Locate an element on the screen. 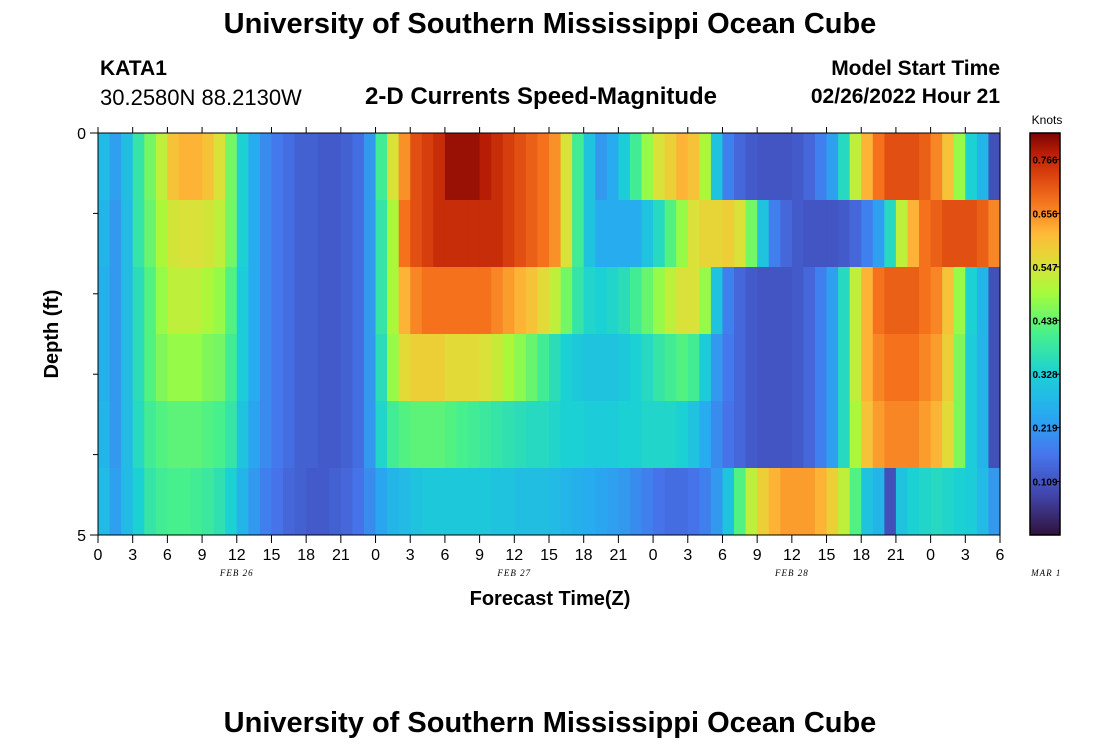 This screenshot has width=1100, height=750. date-label: FEB 26 is located at coordinates (236, 573).